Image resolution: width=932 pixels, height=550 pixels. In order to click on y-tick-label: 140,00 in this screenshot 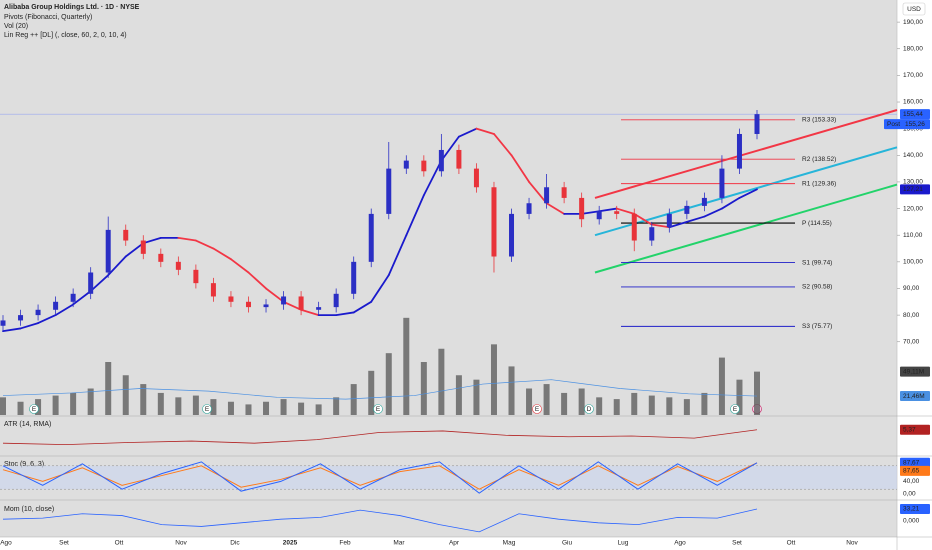, I will do `click(913, 155)`.